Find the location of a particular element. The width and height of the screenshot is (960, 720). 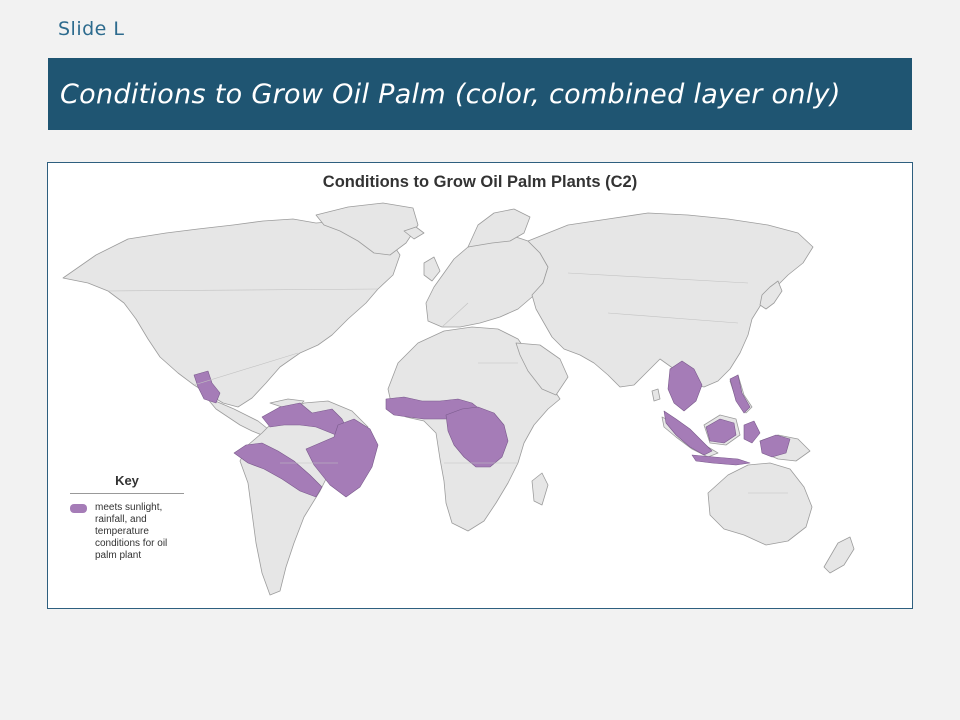

land-sri-lanka is located at coordinates (656, 395).